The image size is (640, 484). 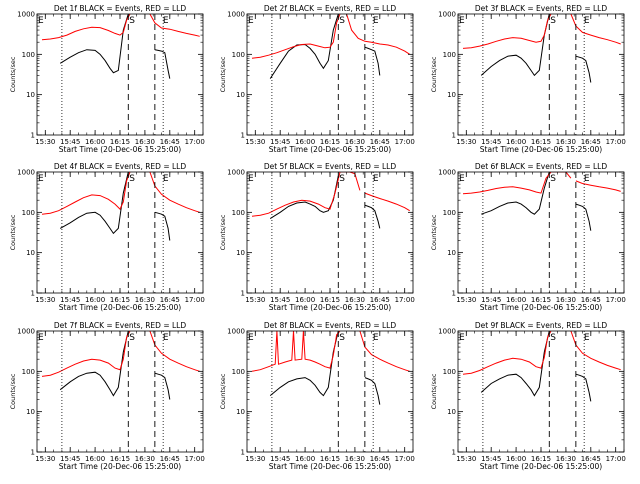 I want to click on panel-title: Det 4f BLACK = Events, RED = LLD, so click(x=120, y=166).